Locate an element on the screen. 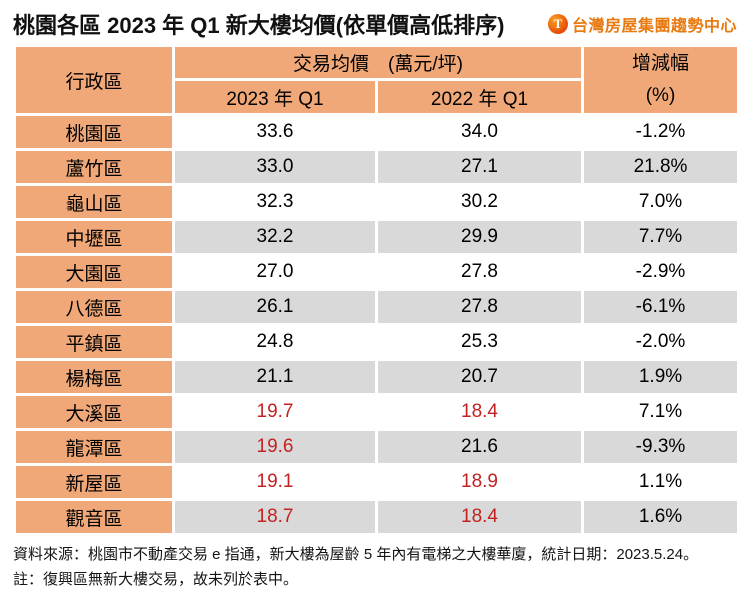 Image resolution: width=750 pixels, height=593 pixels. table-row: 中壢區 32.2 29.9 7.7% is located at coordinates (376, 237).